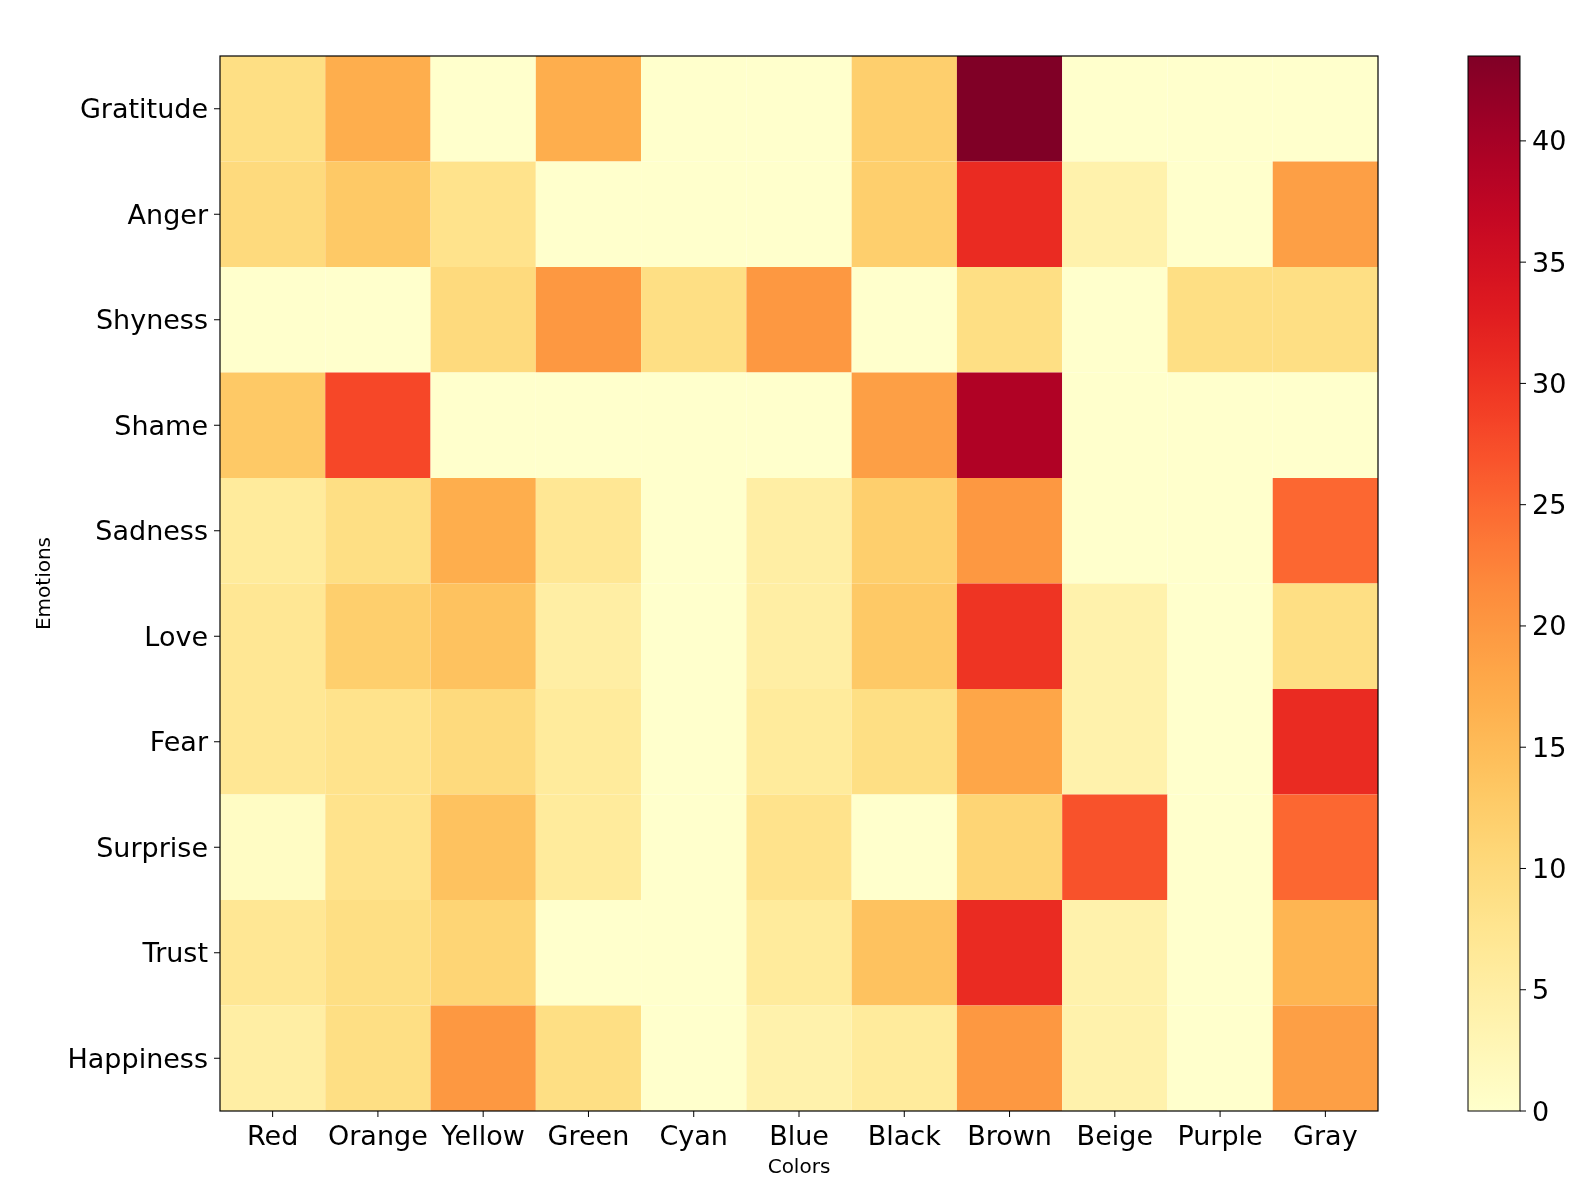  What do you see at coordinates (272, 1135) in the screenshot?
I see `x-tick-label: Red` at bounding box center [272, 1135].